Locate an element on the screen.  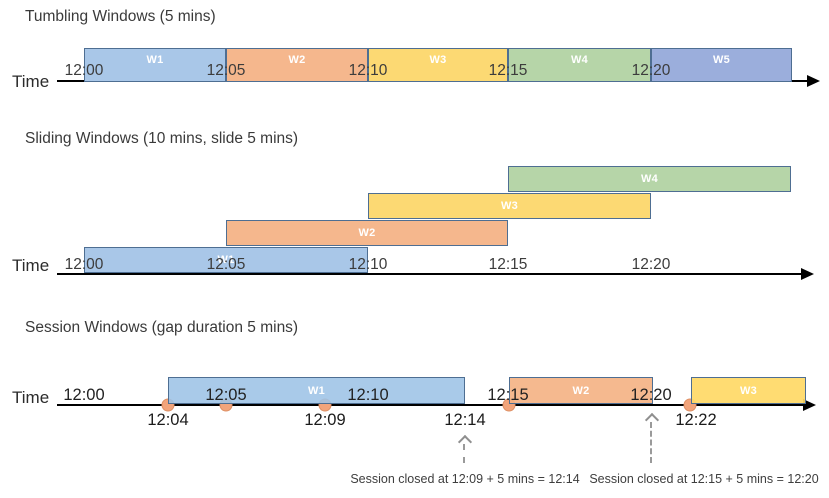
session-event-label-1204: 12:04 is located at coordinates (168, 420).